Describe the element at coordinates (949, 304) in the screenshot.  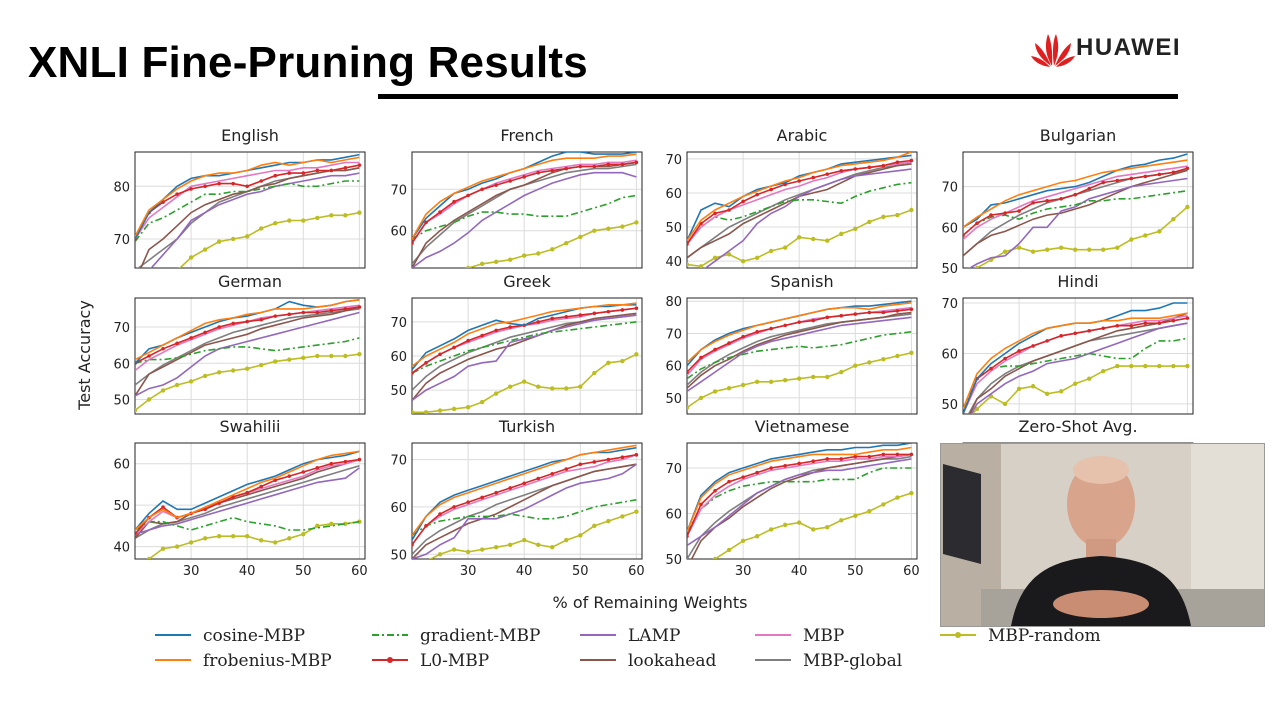
I see `y-tick-label: 70` at that location.